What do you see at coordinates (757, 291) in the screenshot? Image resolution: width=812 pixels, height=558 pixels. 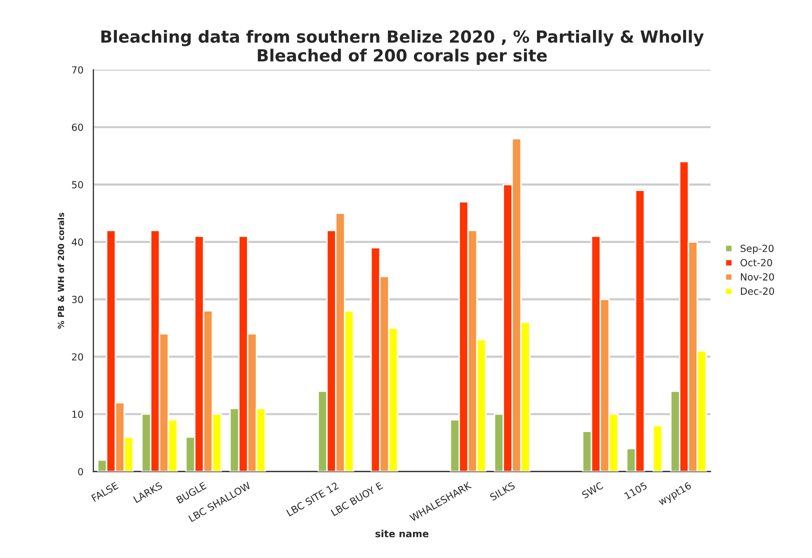 I see `legend-label: Dec-20` at bounding box center [757, 291].